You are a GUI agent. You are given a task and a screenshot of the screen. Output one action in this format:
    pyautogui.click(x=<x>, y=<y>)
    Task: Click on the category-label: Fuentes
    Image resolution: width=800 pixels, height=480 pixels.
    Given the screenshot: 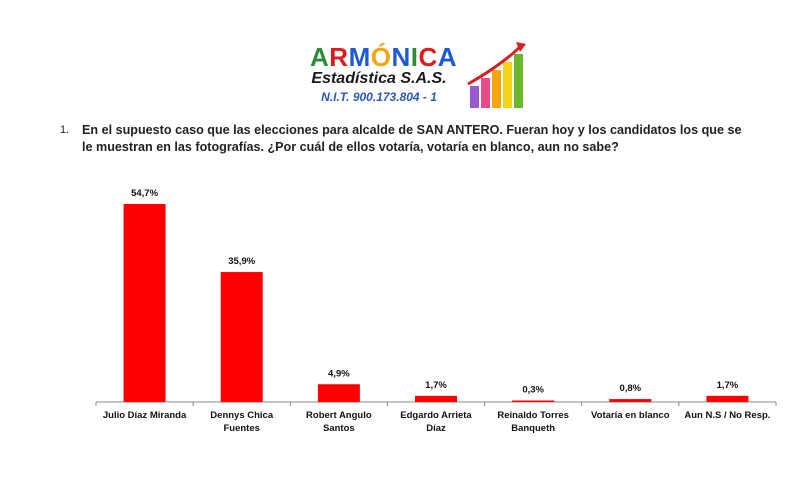 What is the action you would take?
    pyautogui.click(x=241, y=428)
    